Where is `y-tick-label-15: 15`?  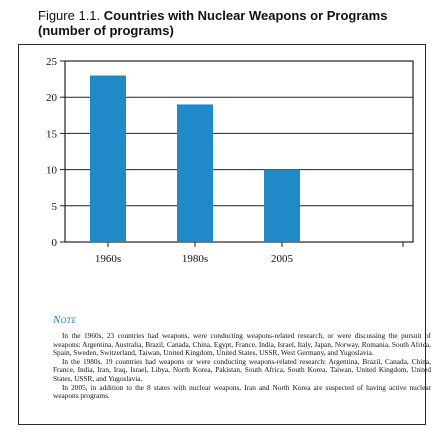
y-tick-label-15: 15 is located at coordinates (52, 134).